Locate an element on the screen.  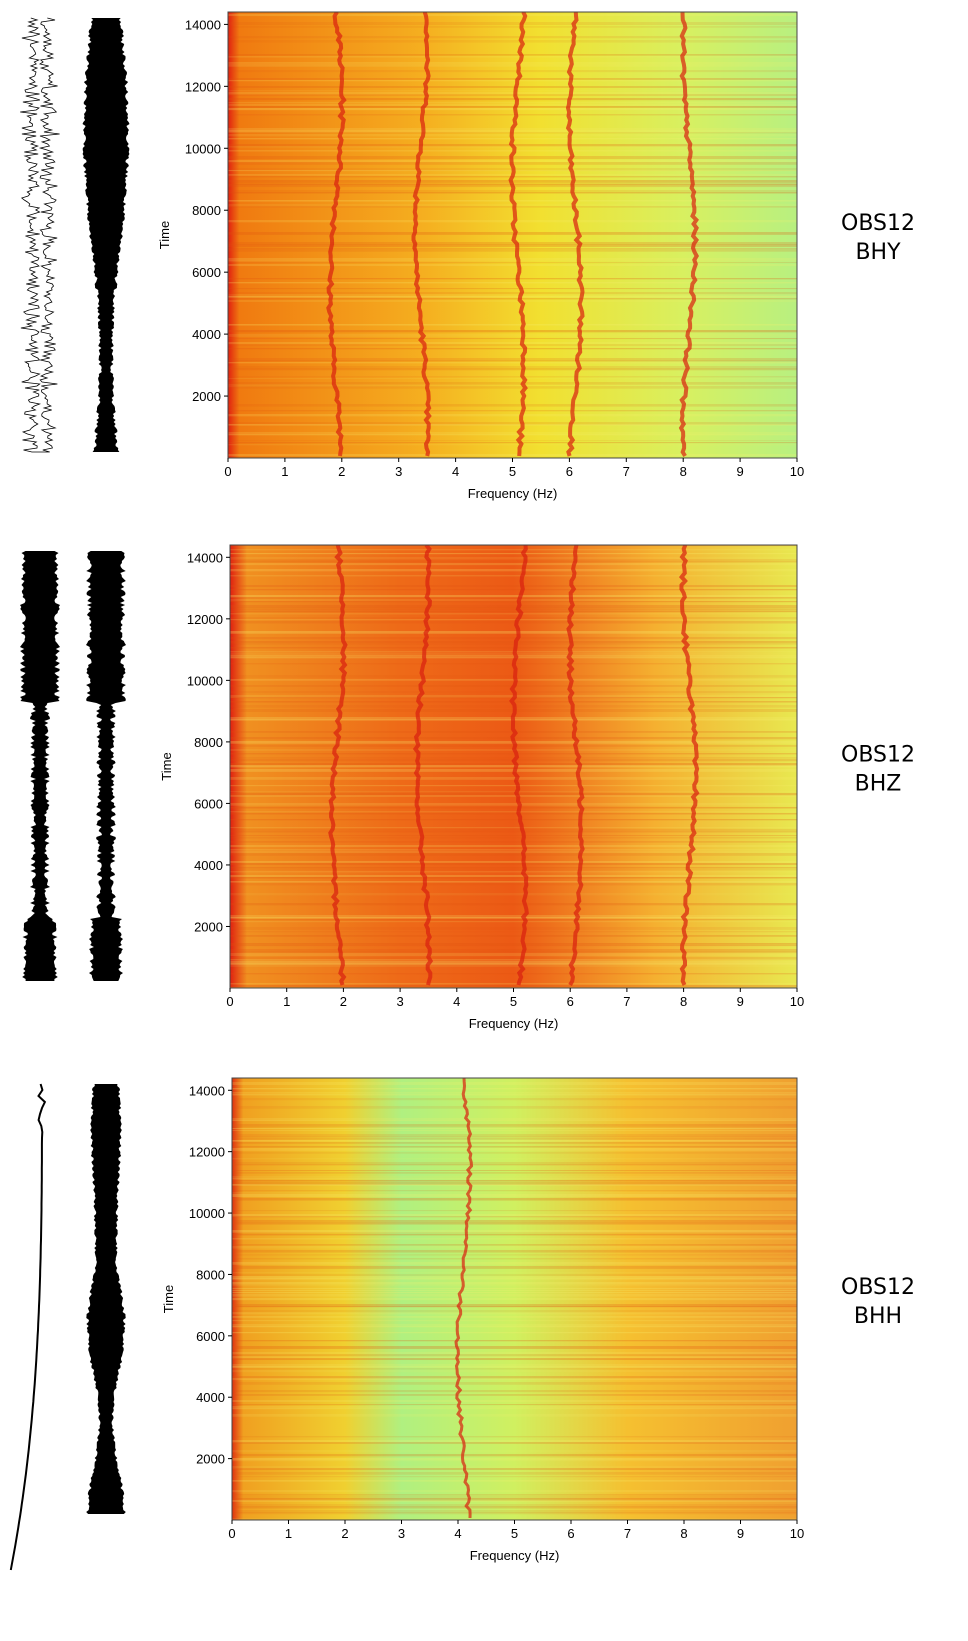
x-tick-label: 6 is located at coordinates (569, 471).